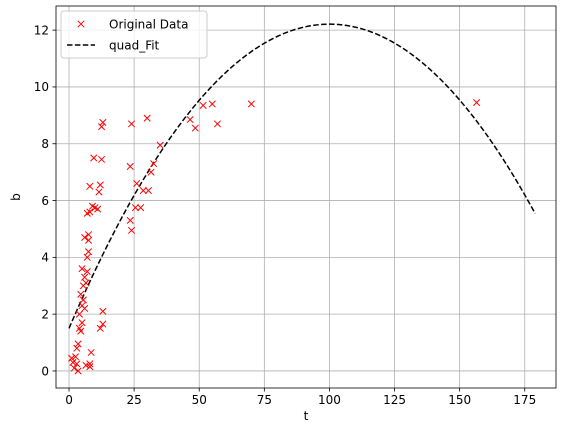 The image size is (562, 432). Describe the element at coordinates (16, 197) in the screenshot. I see `y-axis-label: b` at that location.